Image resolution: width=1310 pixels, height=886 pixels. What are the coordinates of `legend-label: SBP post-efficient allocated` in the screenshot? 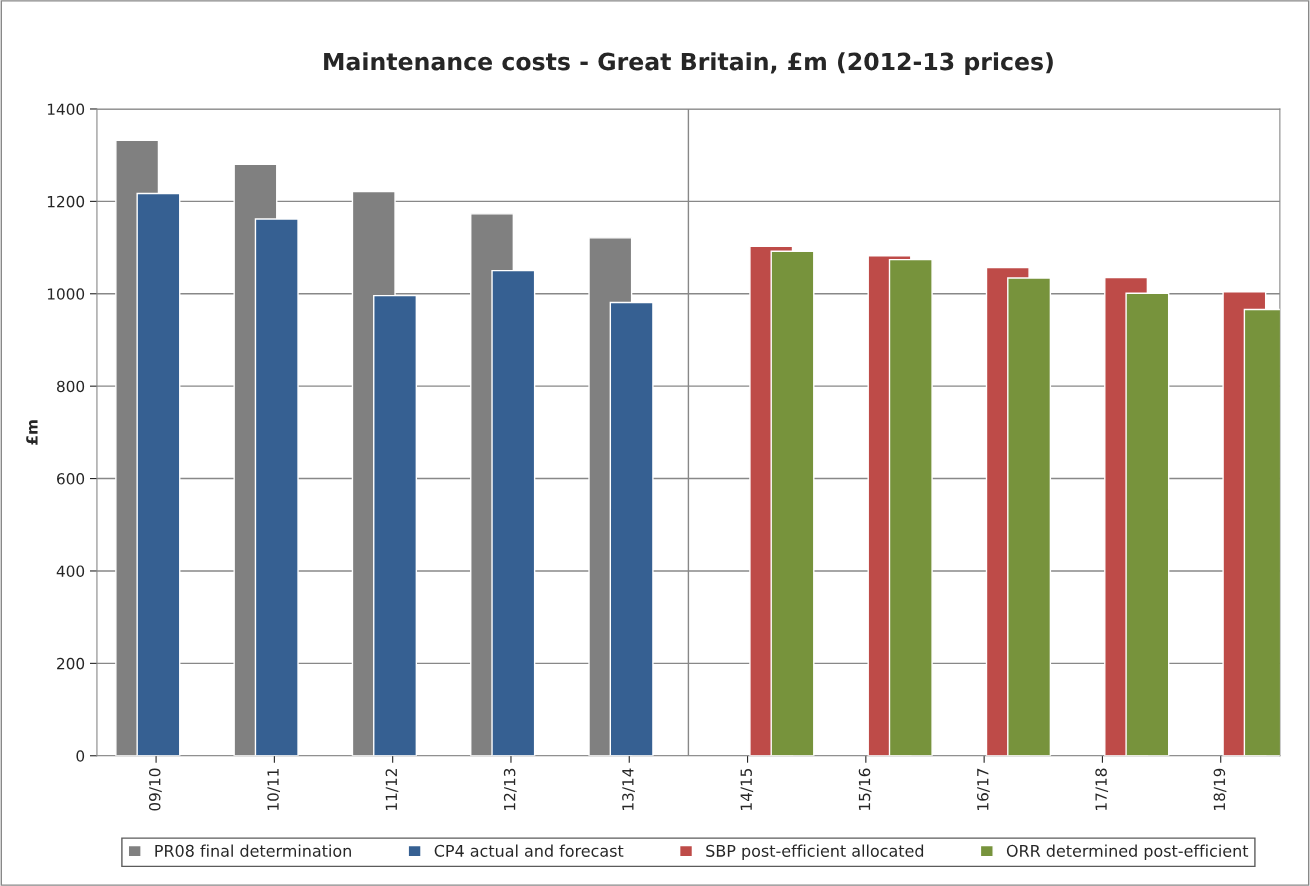 It's located at (815, 852).